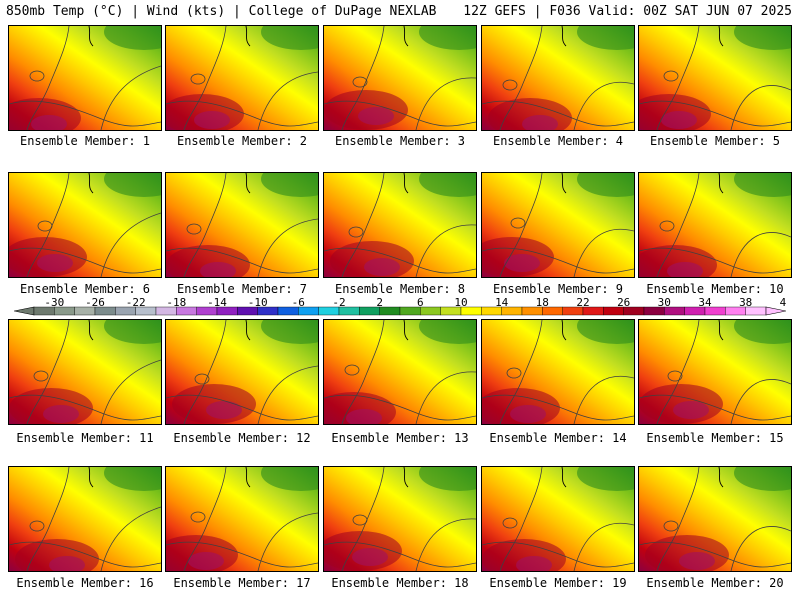 Image resolution: width=800 pixels, height=600 pixels. Describe the element at coordinates (54, 303) in the screenshot. I see `colorbar-tick-label: -30` at that location.